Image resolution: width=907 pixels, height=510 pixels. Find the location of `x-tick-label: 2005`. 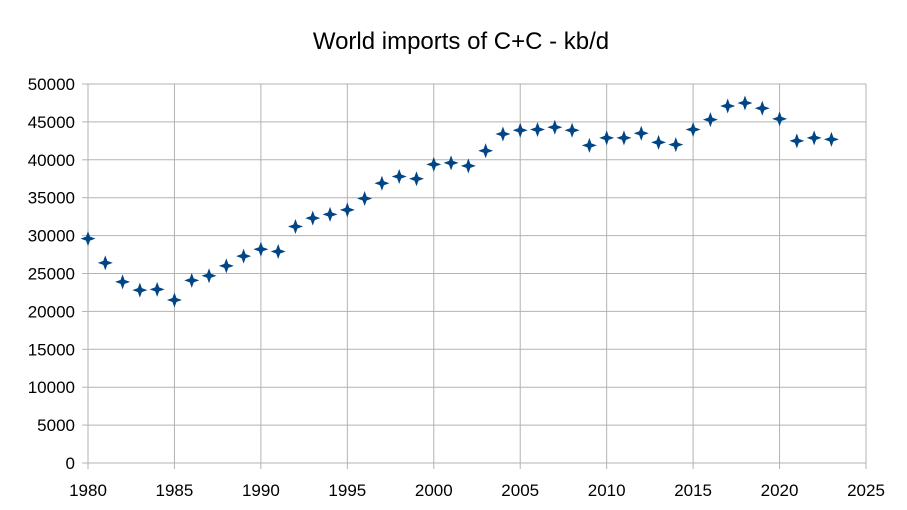

x-tick-label: 2005 is located at coordinates (520, 490).